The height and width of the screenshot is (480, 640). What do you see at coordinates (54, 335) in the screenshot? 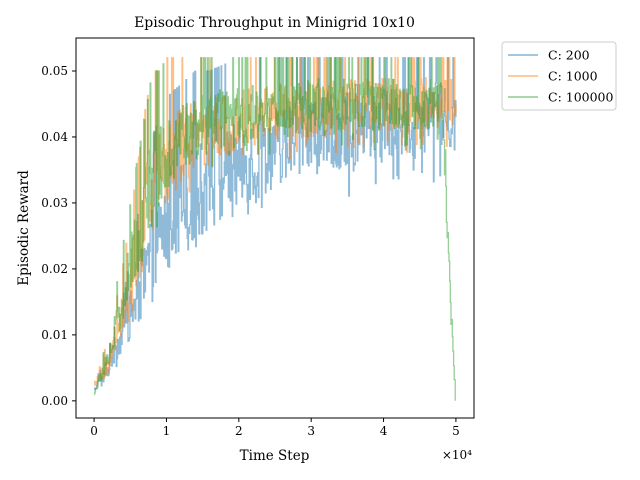
I see `y-tick-label: 0.01` at bounding box center [54, 335].